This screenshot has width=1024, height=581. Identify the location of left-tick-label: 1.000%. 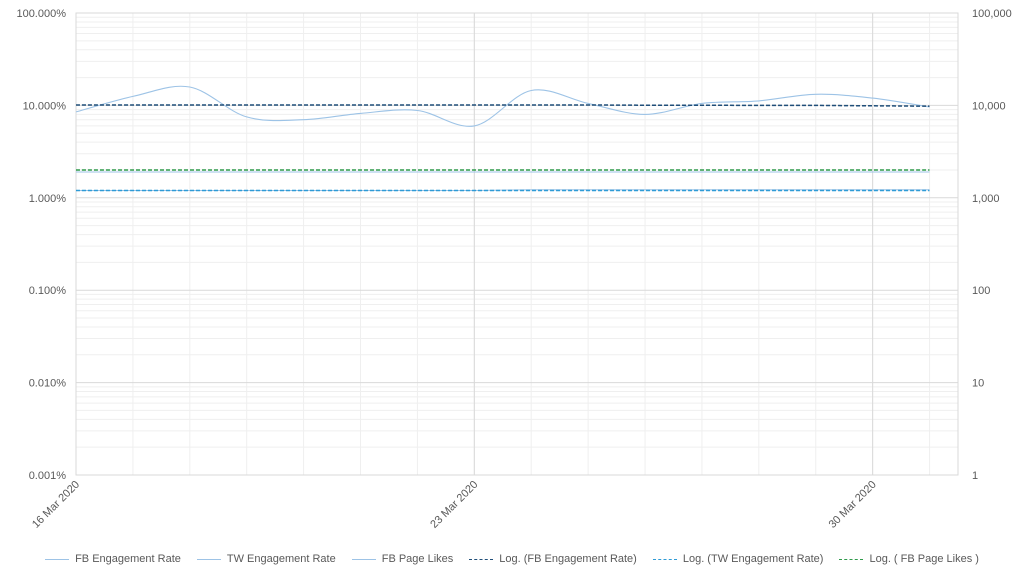
(48, 199).